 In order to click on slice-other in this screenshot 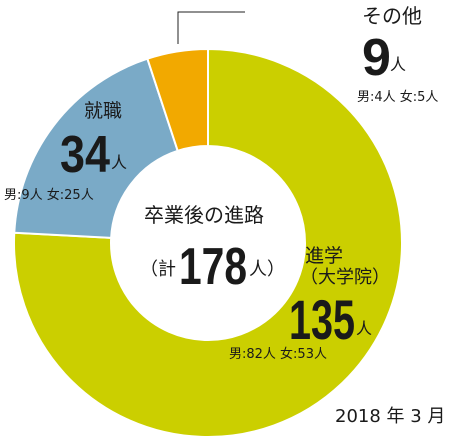, I will do `click(177, 100)`.